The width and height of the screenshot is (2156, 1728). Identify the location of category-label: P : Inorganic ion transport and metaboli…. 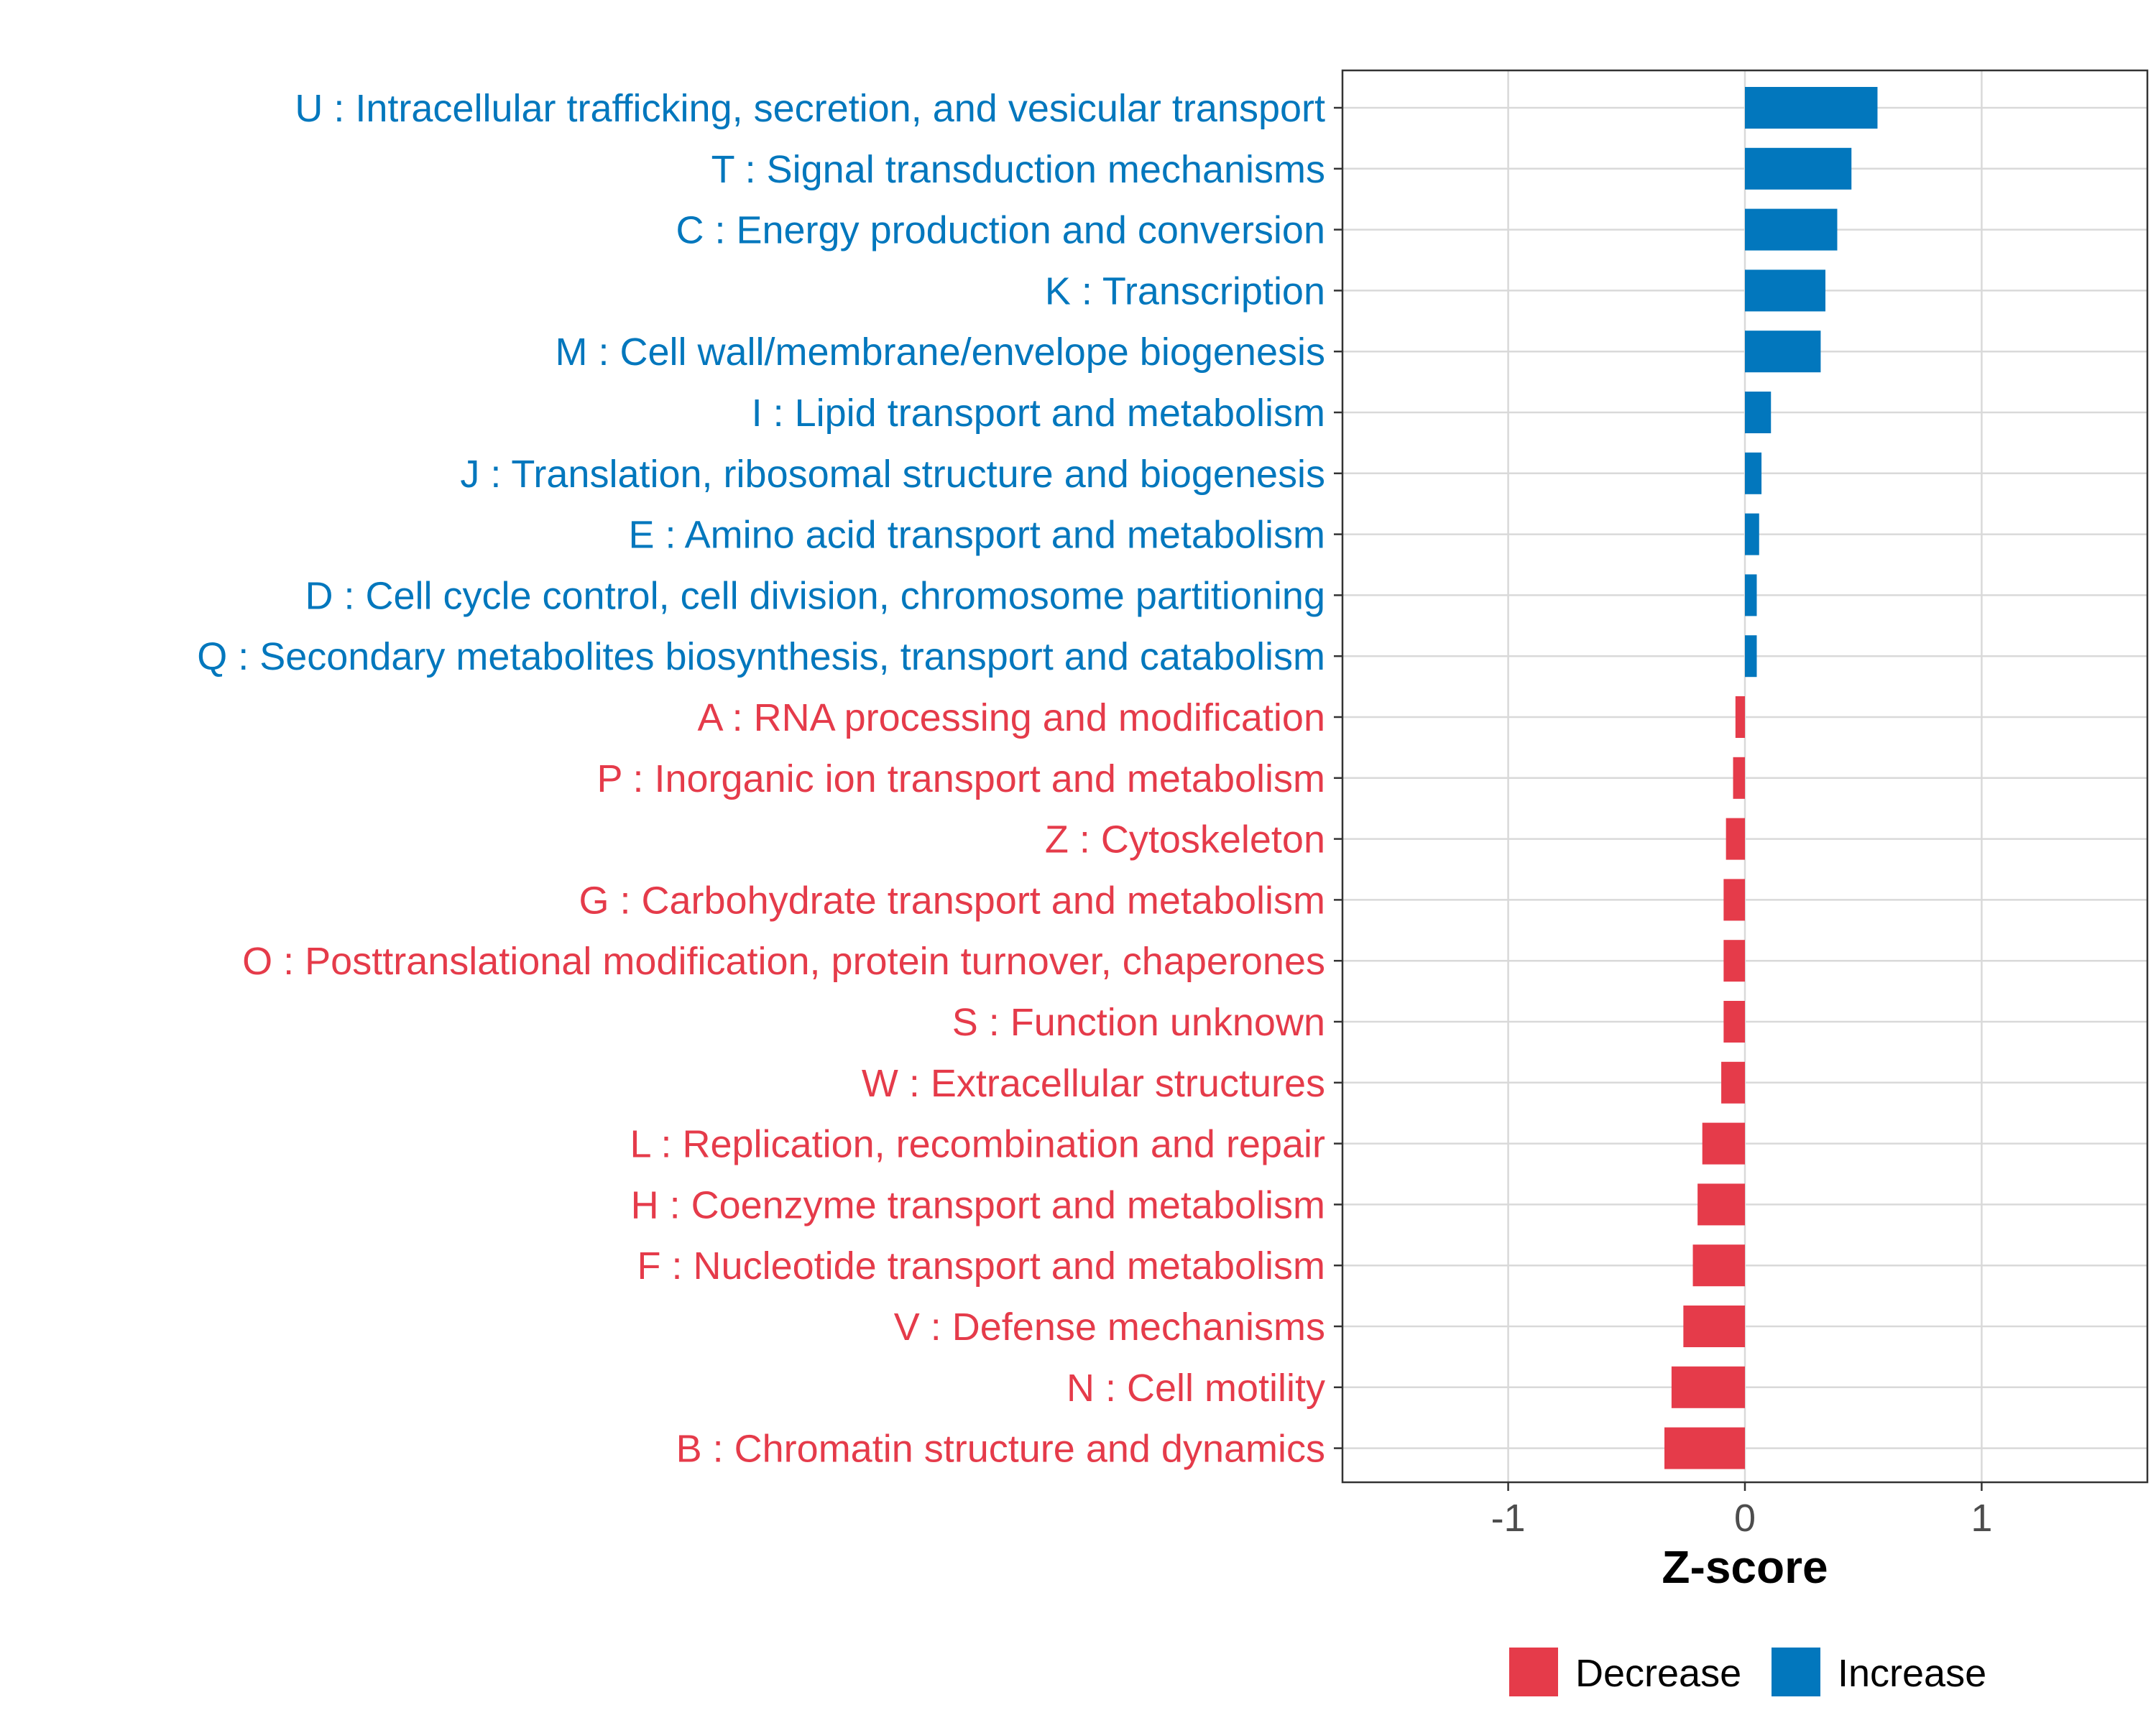
(961, 779).